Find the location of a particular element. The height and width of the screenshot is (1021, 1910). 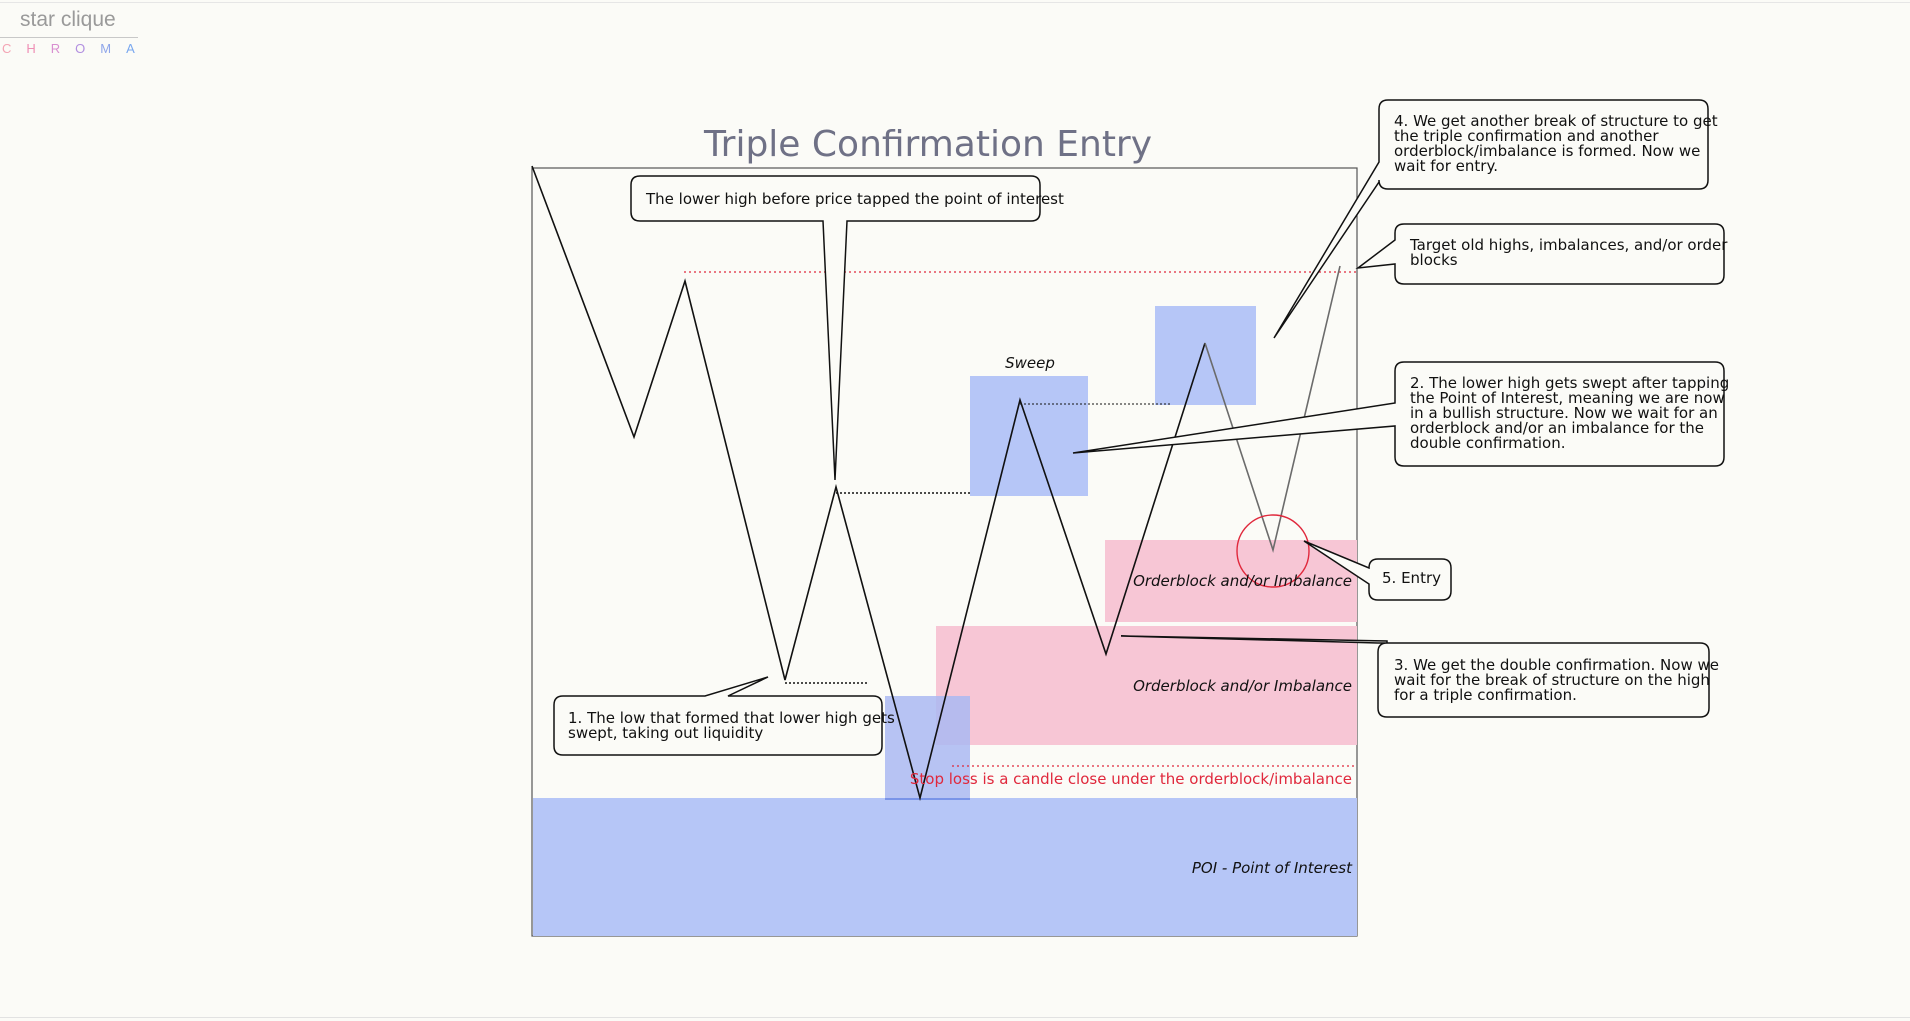

low-sweep-zone is located at coordinates (927, 747).